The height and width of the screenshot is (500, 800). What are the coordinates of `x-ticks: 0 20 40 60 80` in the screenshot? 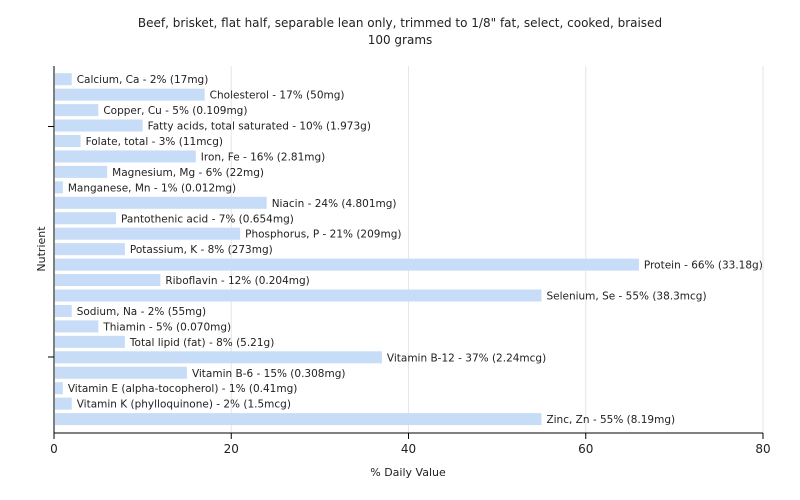 It's located at (410, 444).